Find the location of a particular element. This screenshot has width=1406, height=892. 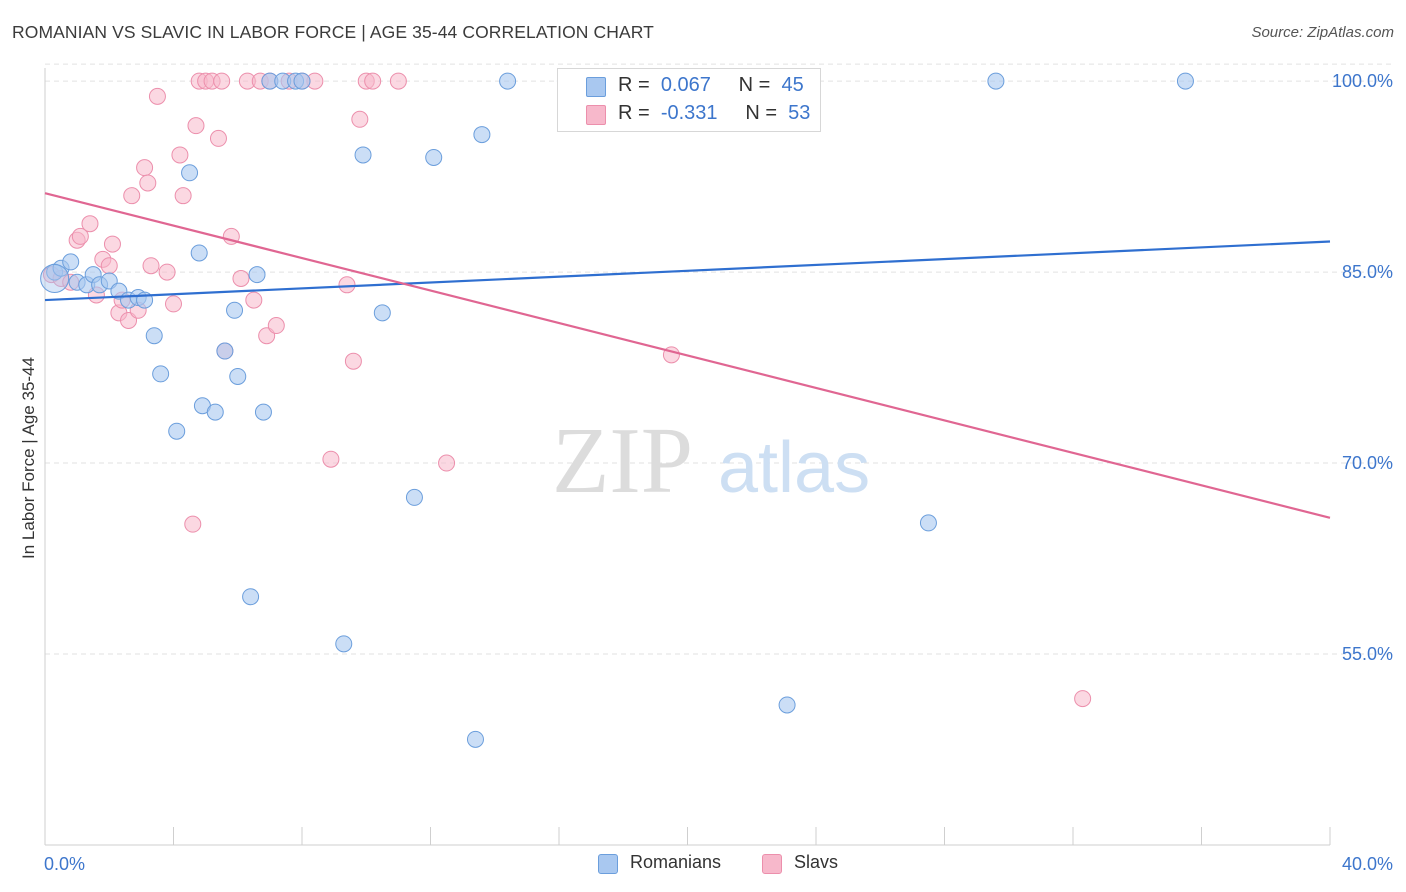

slavs-swatch is located at coordinates (596, 115).